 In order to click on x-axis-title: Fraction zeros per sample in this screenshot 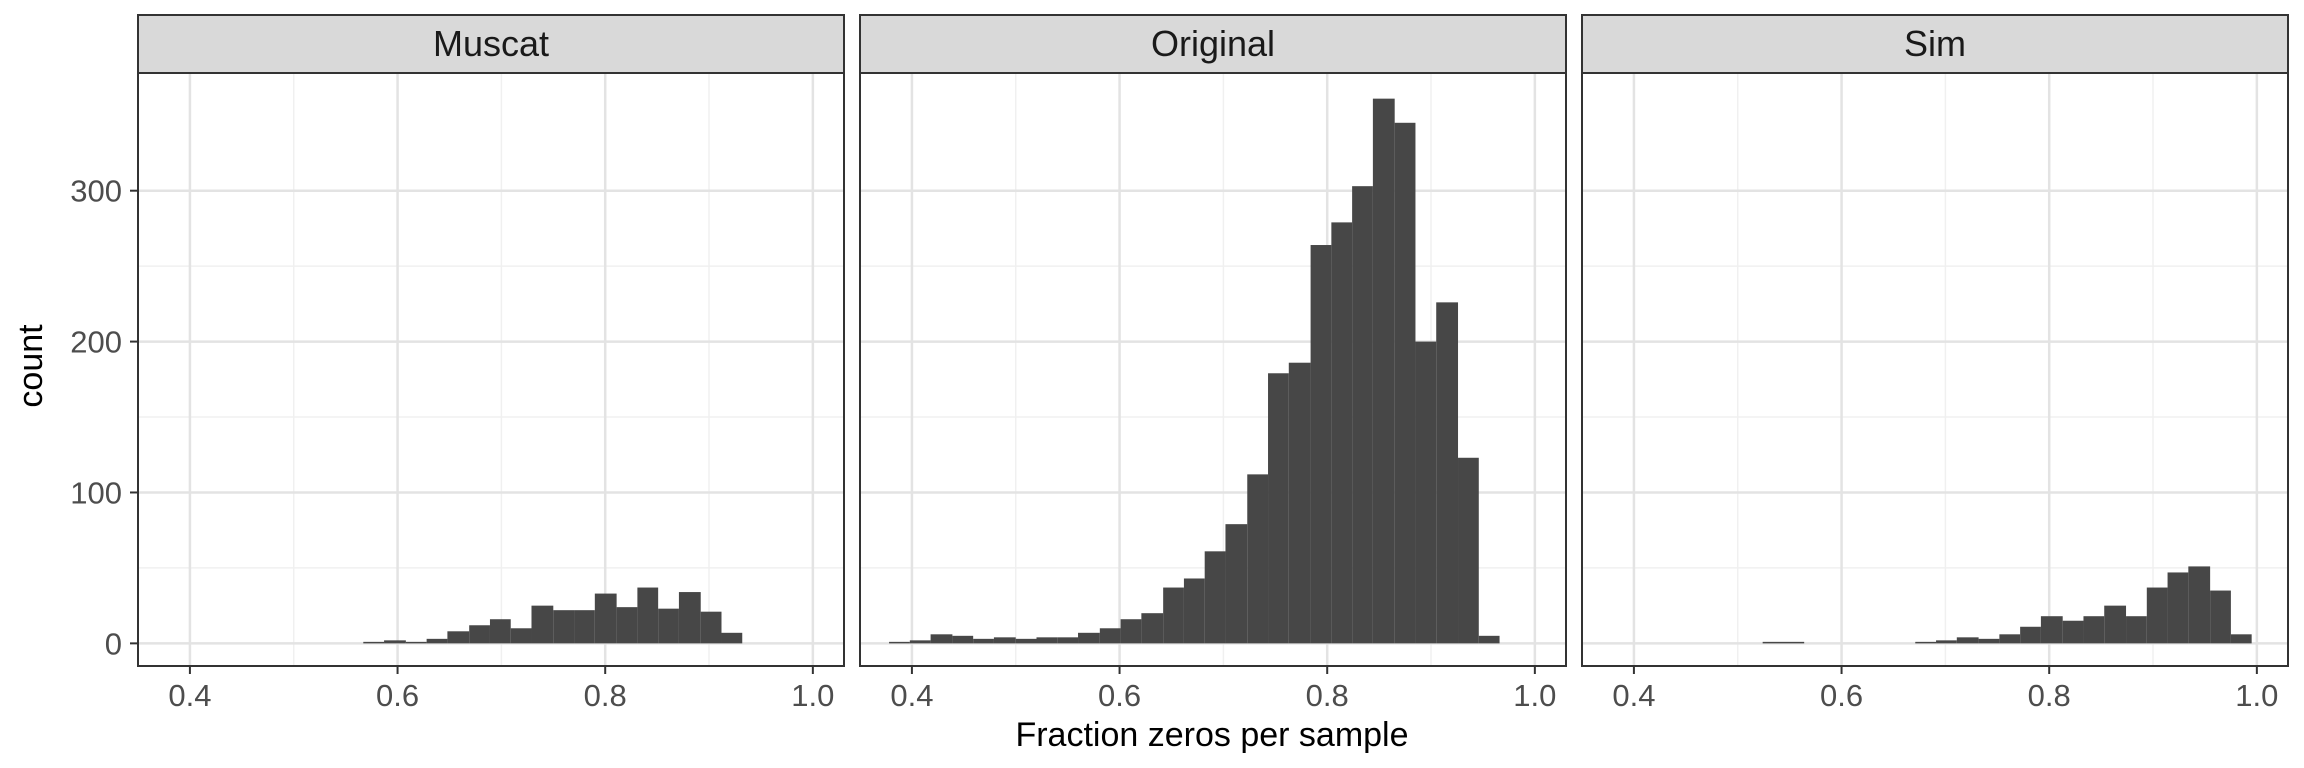, I will do `click(1211, 735)`.